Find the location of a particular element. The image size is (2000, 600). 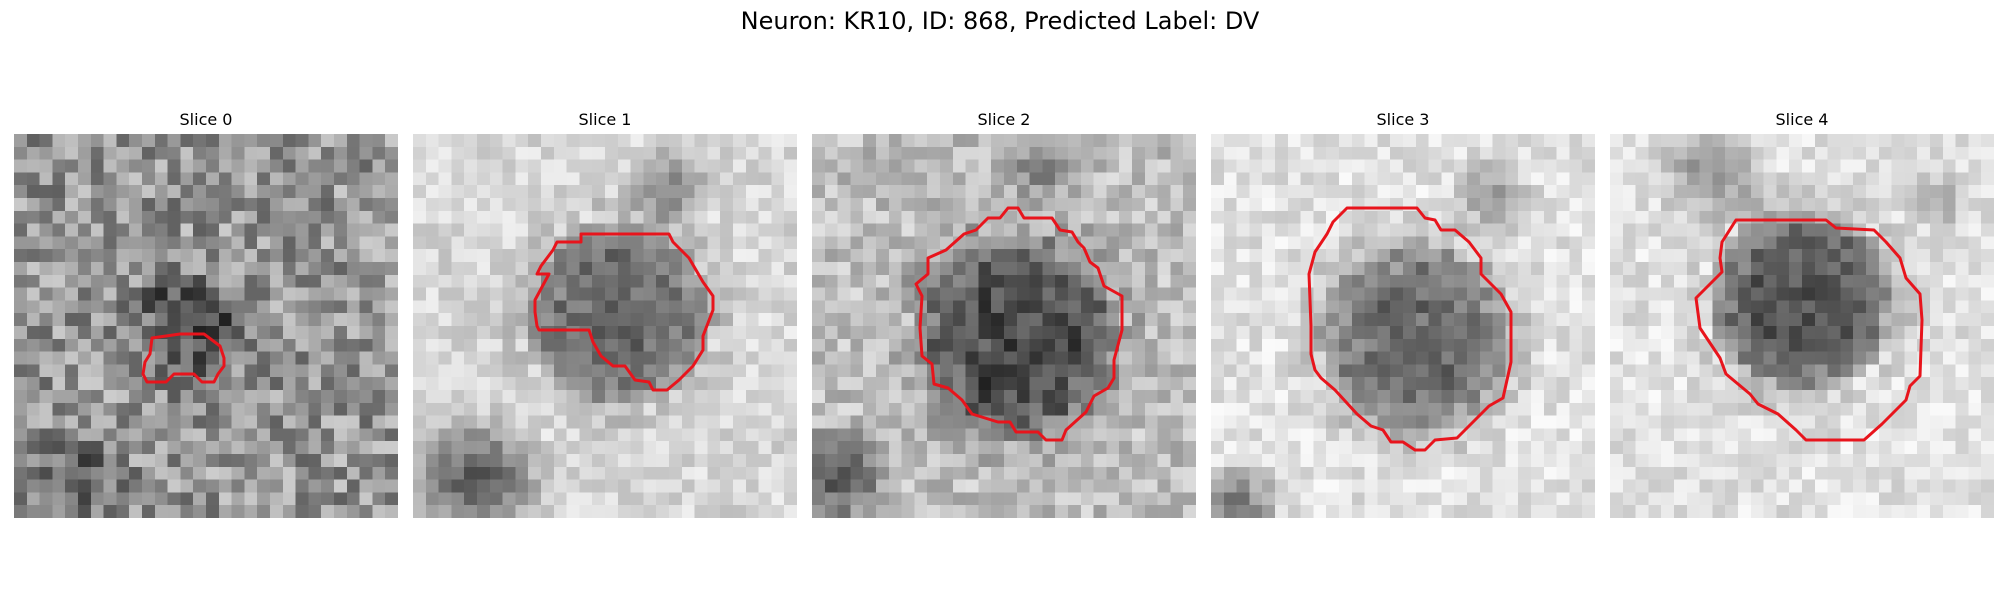

slice-panel-3: Slice 3 is located at coordinates (1403, 313).